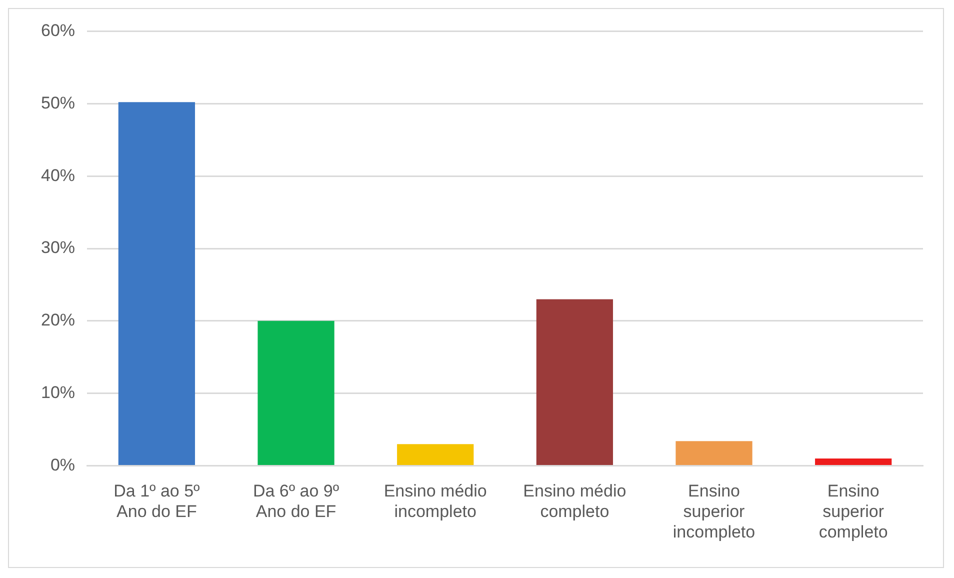  Describe the element at coordinates (58, 102) in the screenshot. I see `y-tick-label: 50%` at that location.